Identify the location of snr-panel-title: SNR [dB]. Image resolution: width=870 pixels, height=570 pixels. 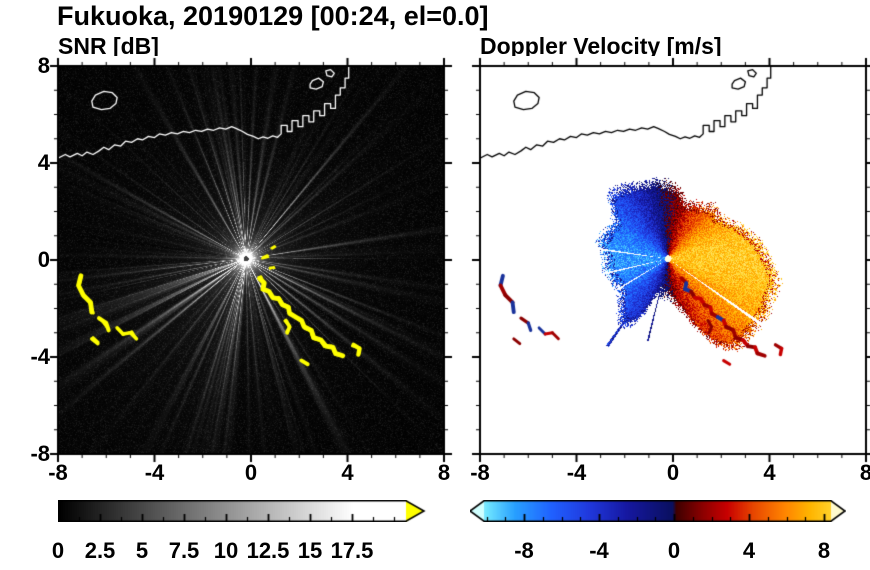
(108, 46).